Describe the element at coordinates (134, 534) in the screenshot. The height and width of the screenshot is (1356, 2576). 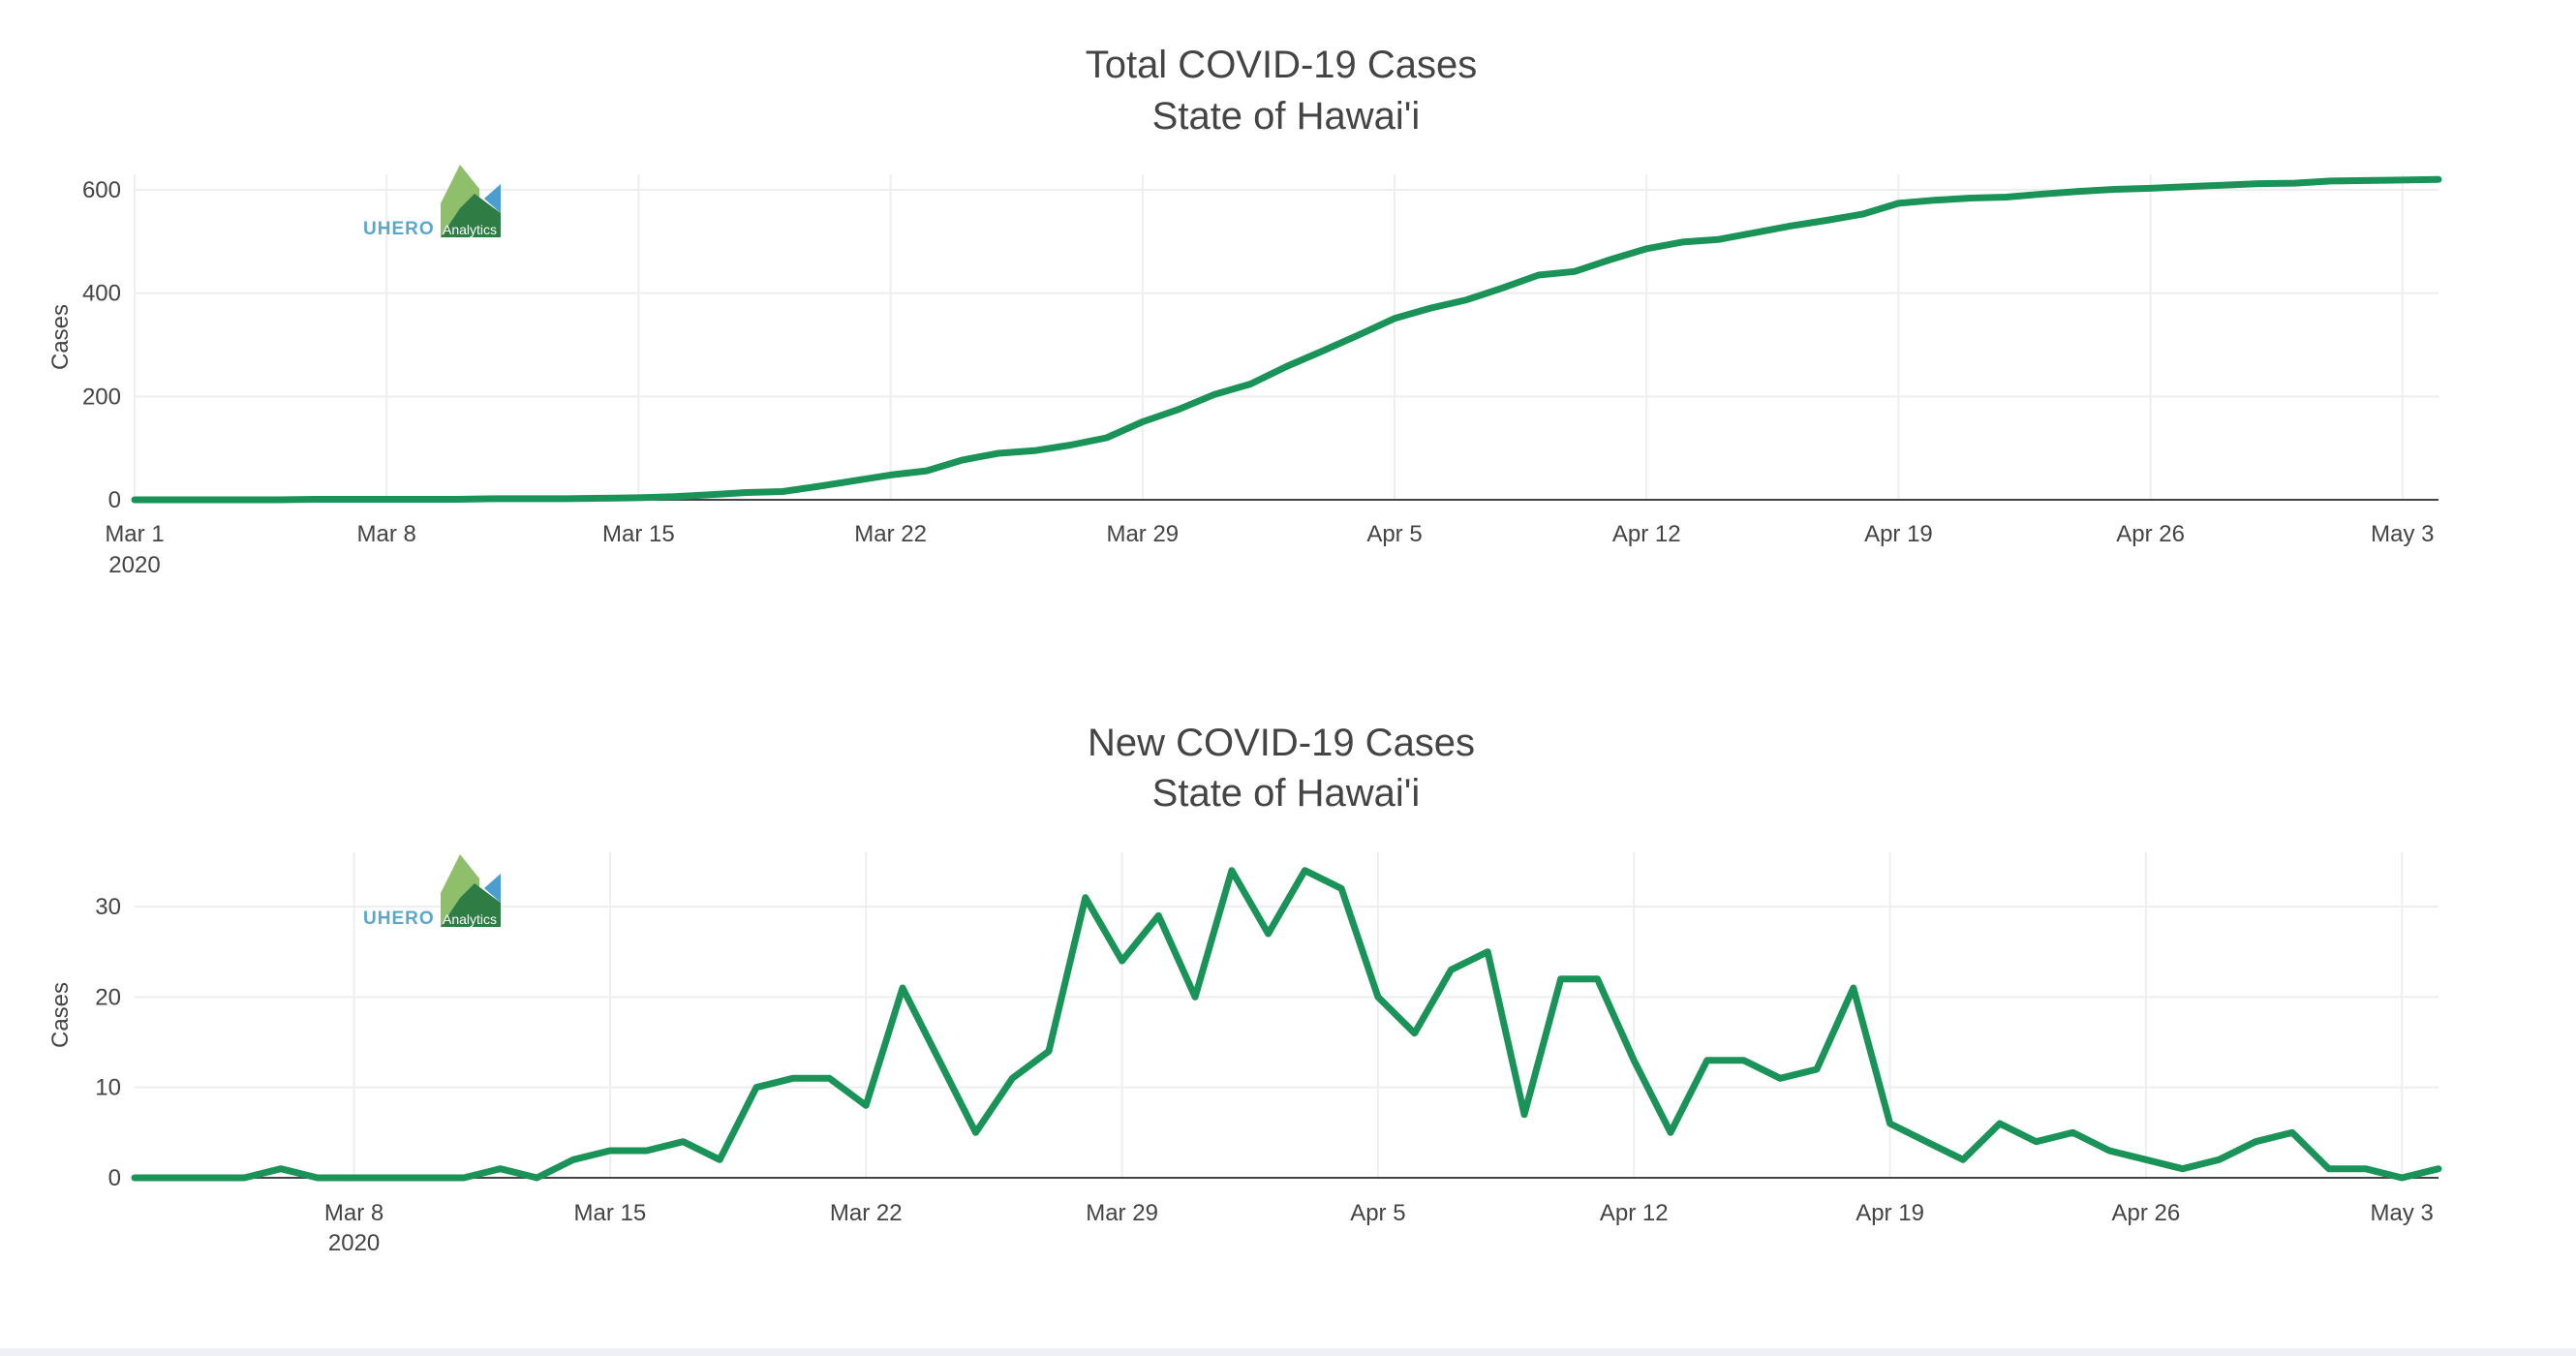
I see `x-tick-label: Mar 1` at that location.